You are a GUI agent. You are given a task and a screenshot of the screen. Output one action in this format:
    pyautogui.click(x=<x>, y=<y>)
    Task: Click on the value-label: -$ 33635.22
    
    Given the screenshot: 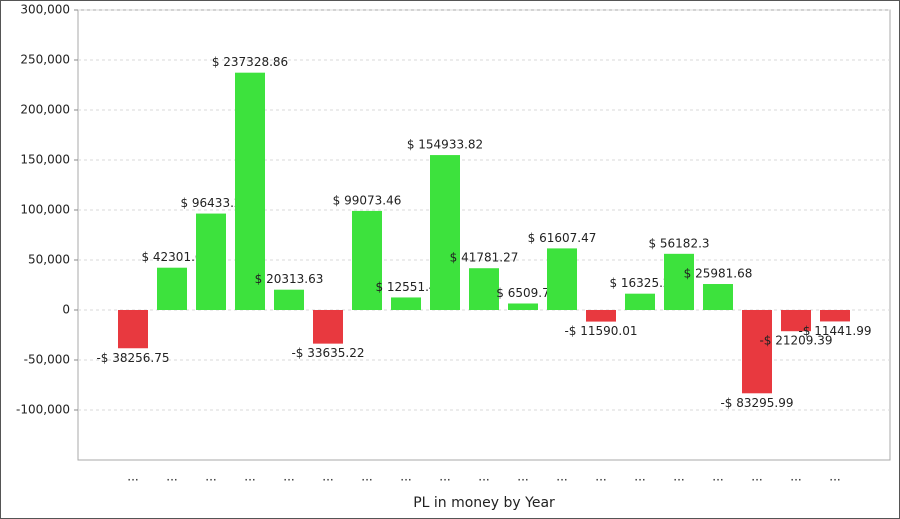 What is the action you would take?
    pyautogui.click(x=327, y=353)
    